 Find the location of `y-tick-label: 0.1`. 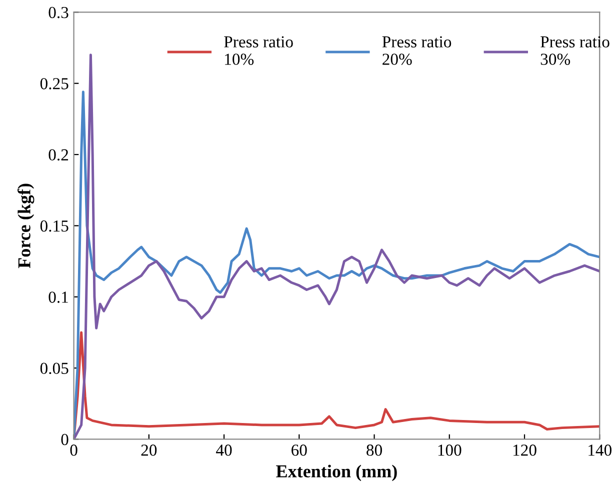

y-tick-label: 0.1 is located at coordinates (58, 297).